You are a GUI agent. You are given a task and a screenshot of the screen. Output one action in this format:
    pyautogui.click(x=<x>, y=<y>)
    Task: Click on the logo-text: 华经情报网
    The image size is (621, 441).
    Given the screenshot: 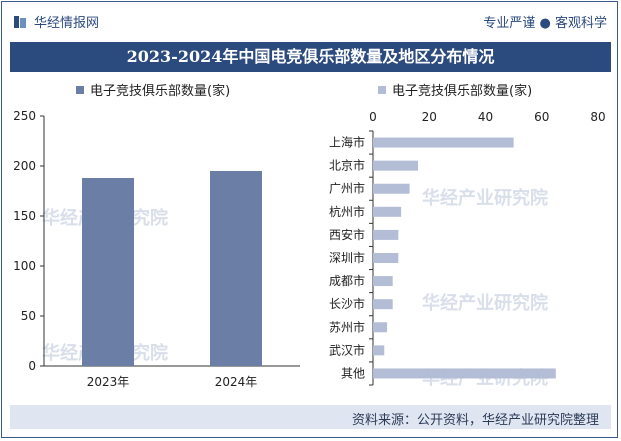 What is the action you would take?
    pyautogui.click(x=67, y=23)
    